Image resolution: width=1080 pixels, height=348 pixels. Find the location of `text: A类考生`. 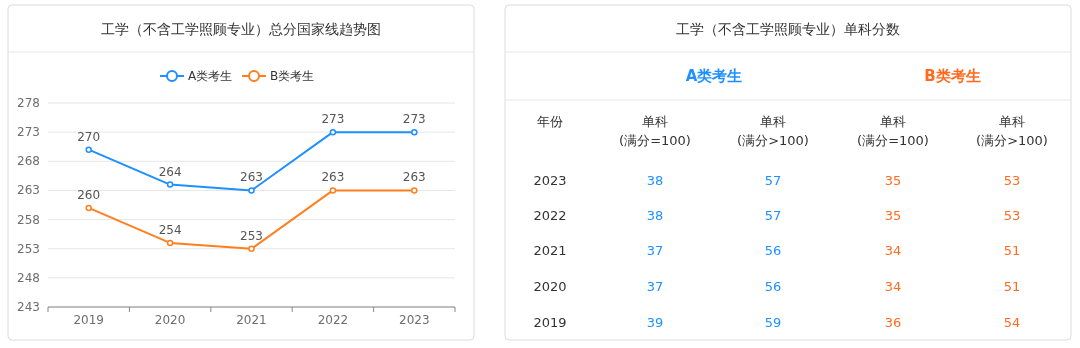

text: A类考生 is located at coordinates (714, 76).